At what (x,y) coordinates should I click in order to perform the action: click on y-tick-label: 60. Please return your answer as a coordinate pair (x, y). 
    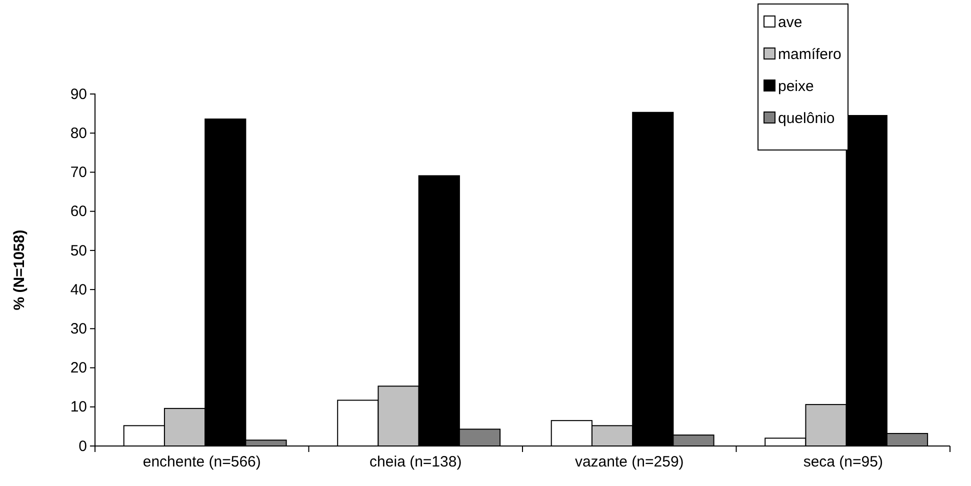
    Looking at the image, I should click on (78, 211).